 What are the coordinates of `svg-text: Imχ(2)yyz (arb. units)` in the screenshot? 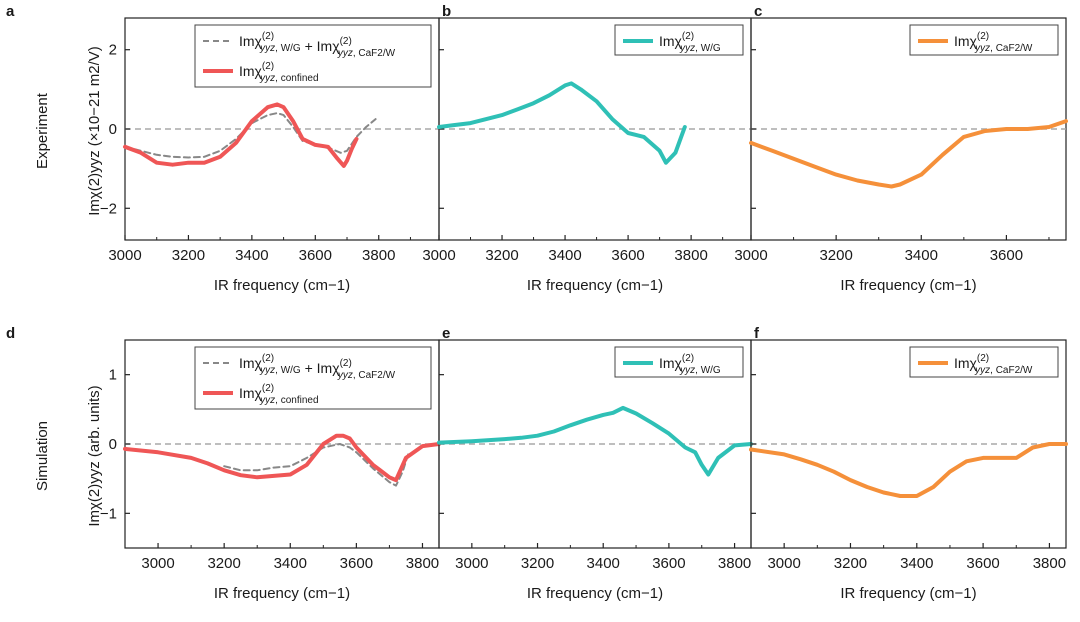 It's located at (94, 455).